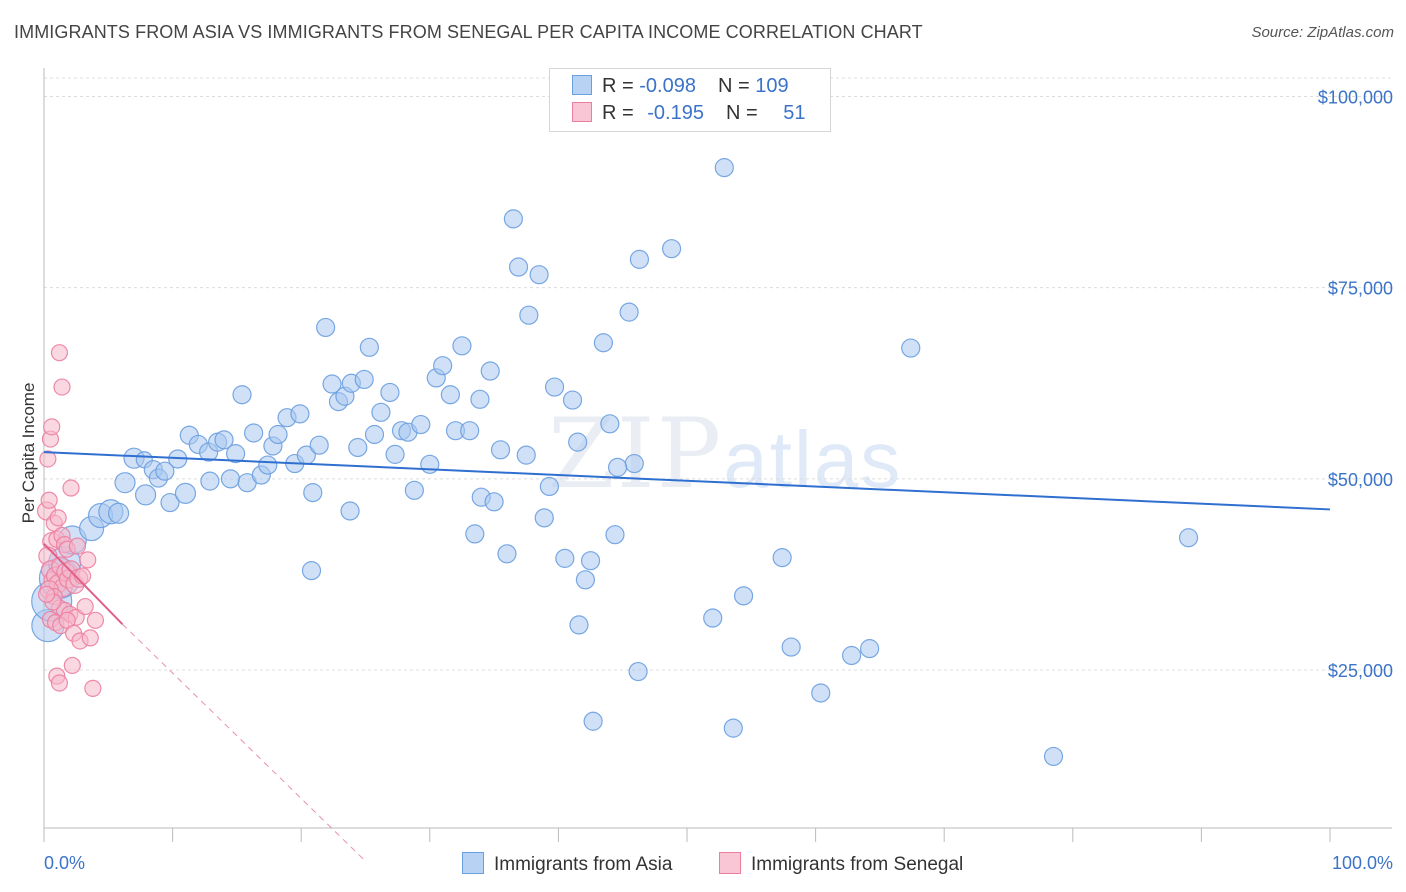  Describe the element at coordinates (1360, 671) in the screenshot. I see `y-tick-label: $25,000` at that location.